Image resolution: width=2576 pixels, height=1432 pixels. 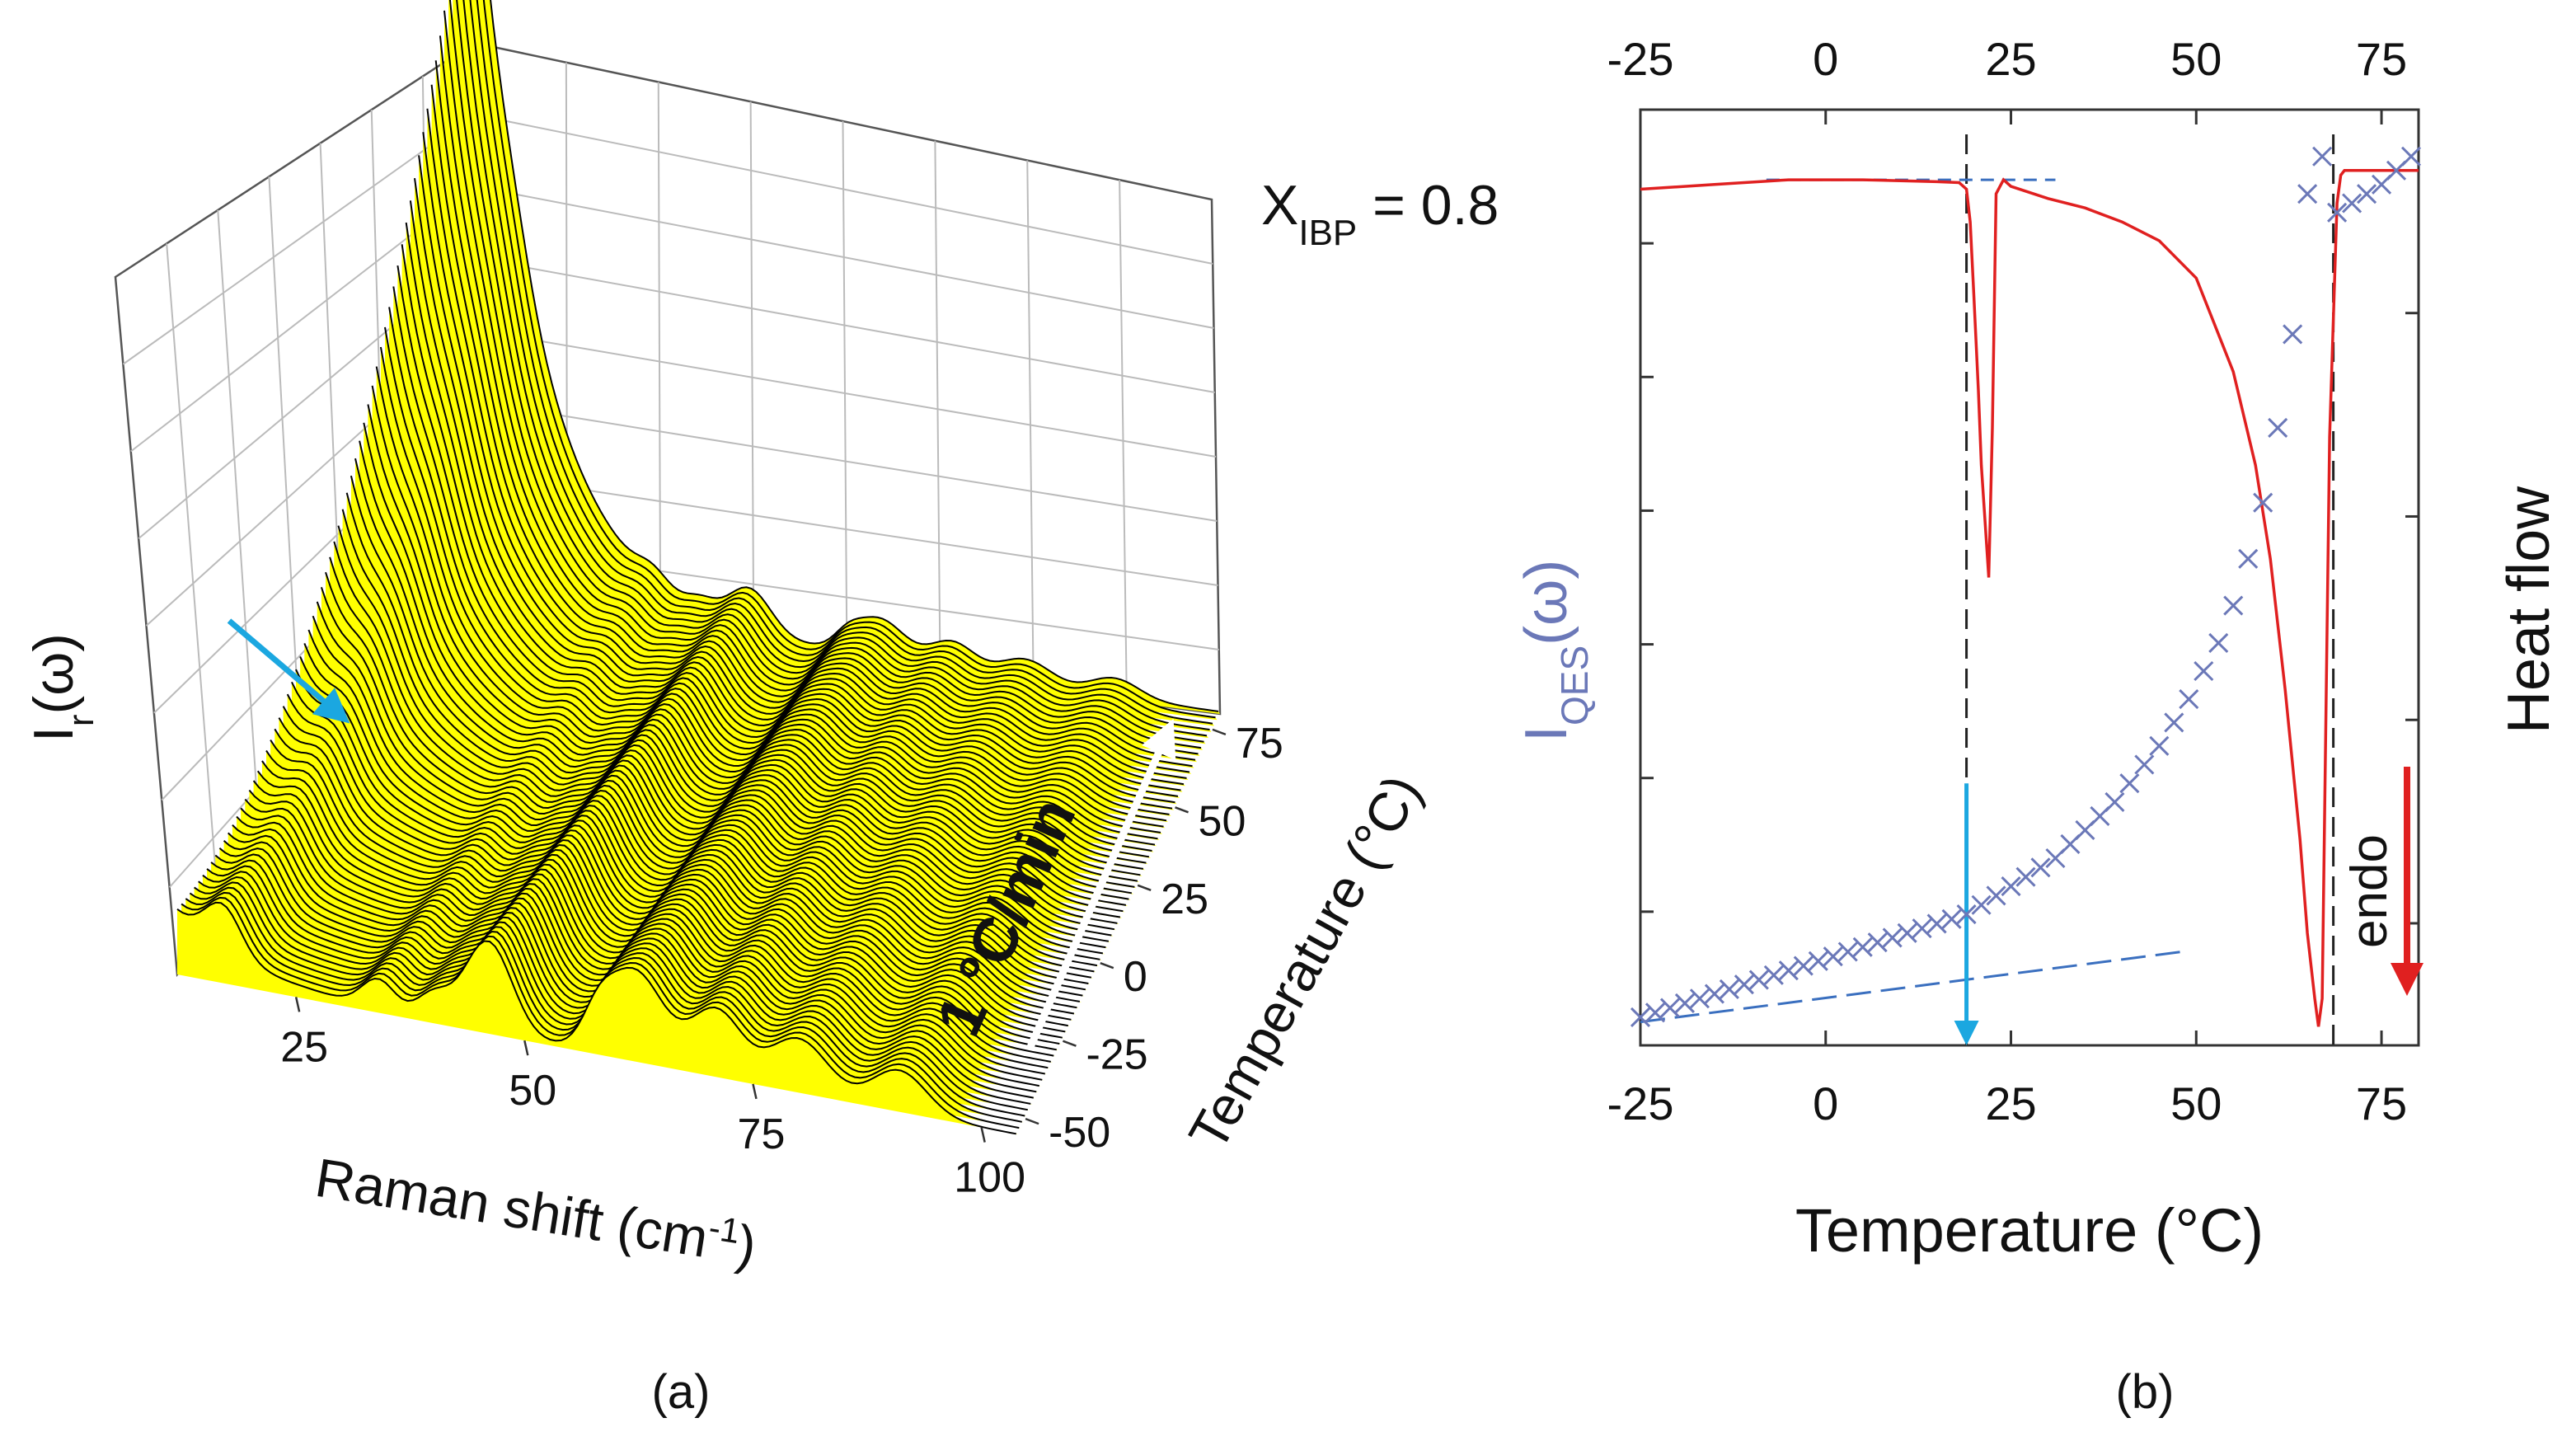 What do you see at coordinates (1259, 744) in the screenshot?
I see `y-tick-label: 75` at bounding box center [1259, 744].